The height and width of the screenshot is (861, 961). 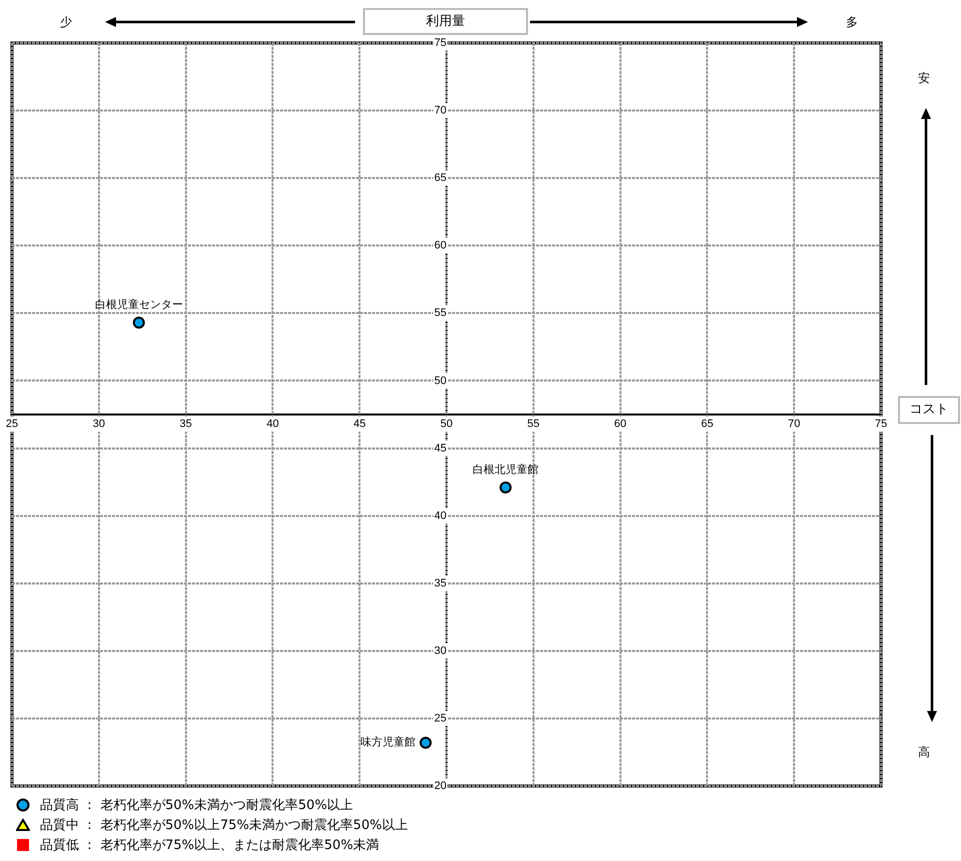 I want to click on y-axis-title: コスト, so click(x=929, y=410).